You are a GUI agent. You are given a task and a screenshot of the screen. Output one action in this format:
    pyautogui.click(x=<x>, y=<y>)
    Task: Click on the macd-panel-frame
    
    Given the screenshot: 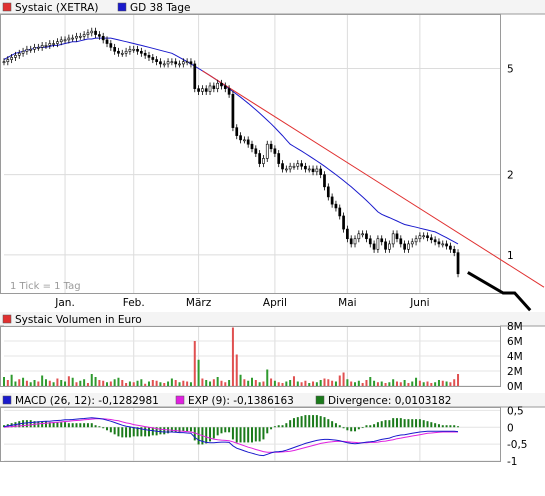 What is the action you would take?
    pyautogui.click(x=250, y=434)
    